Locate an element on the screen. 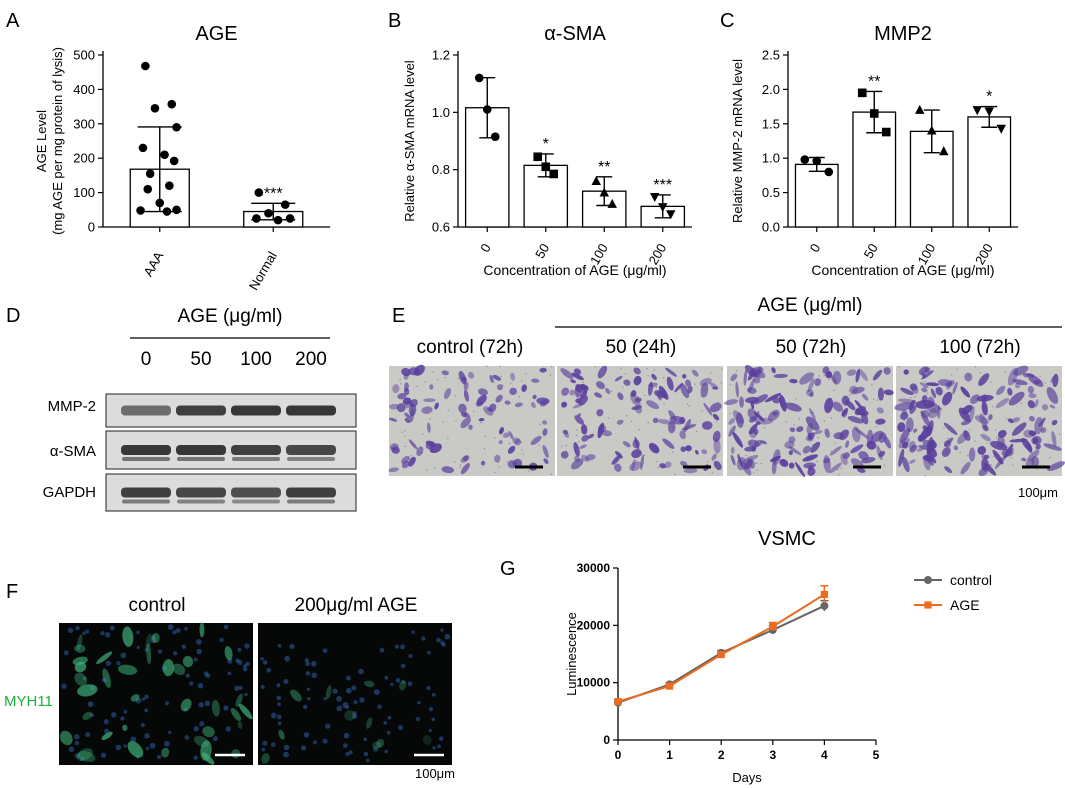 This screenshot has height=788, width=1065. y-tick-label: 500 is located at coordinates (84, 55).